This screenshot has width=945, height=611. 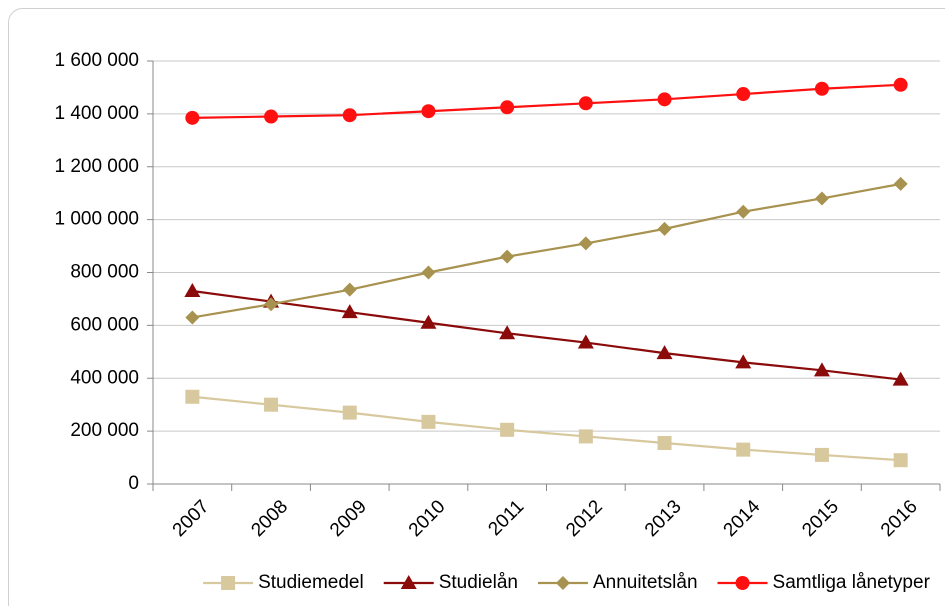 I want to click on y-tick-label: 1 200 000, so click(x=96, y=166).